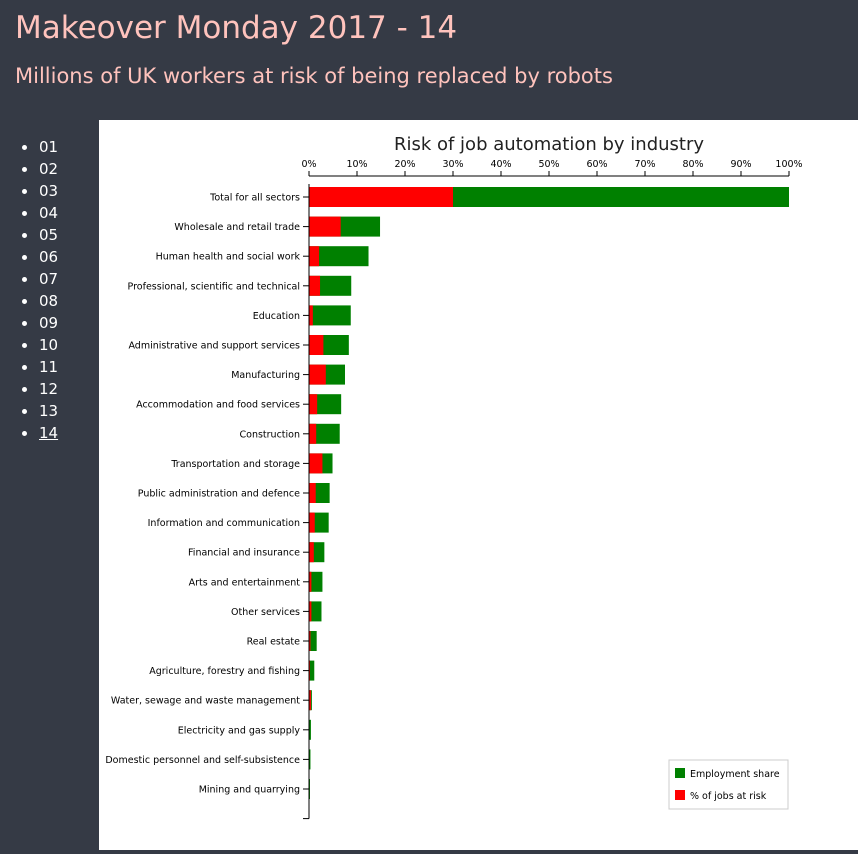 The height and width of the screenshot is (854, 858). I want to click on week-nav: 01 02 03 04 05 06 07 08 09 10 11 12 13 14, so click(49, 290).